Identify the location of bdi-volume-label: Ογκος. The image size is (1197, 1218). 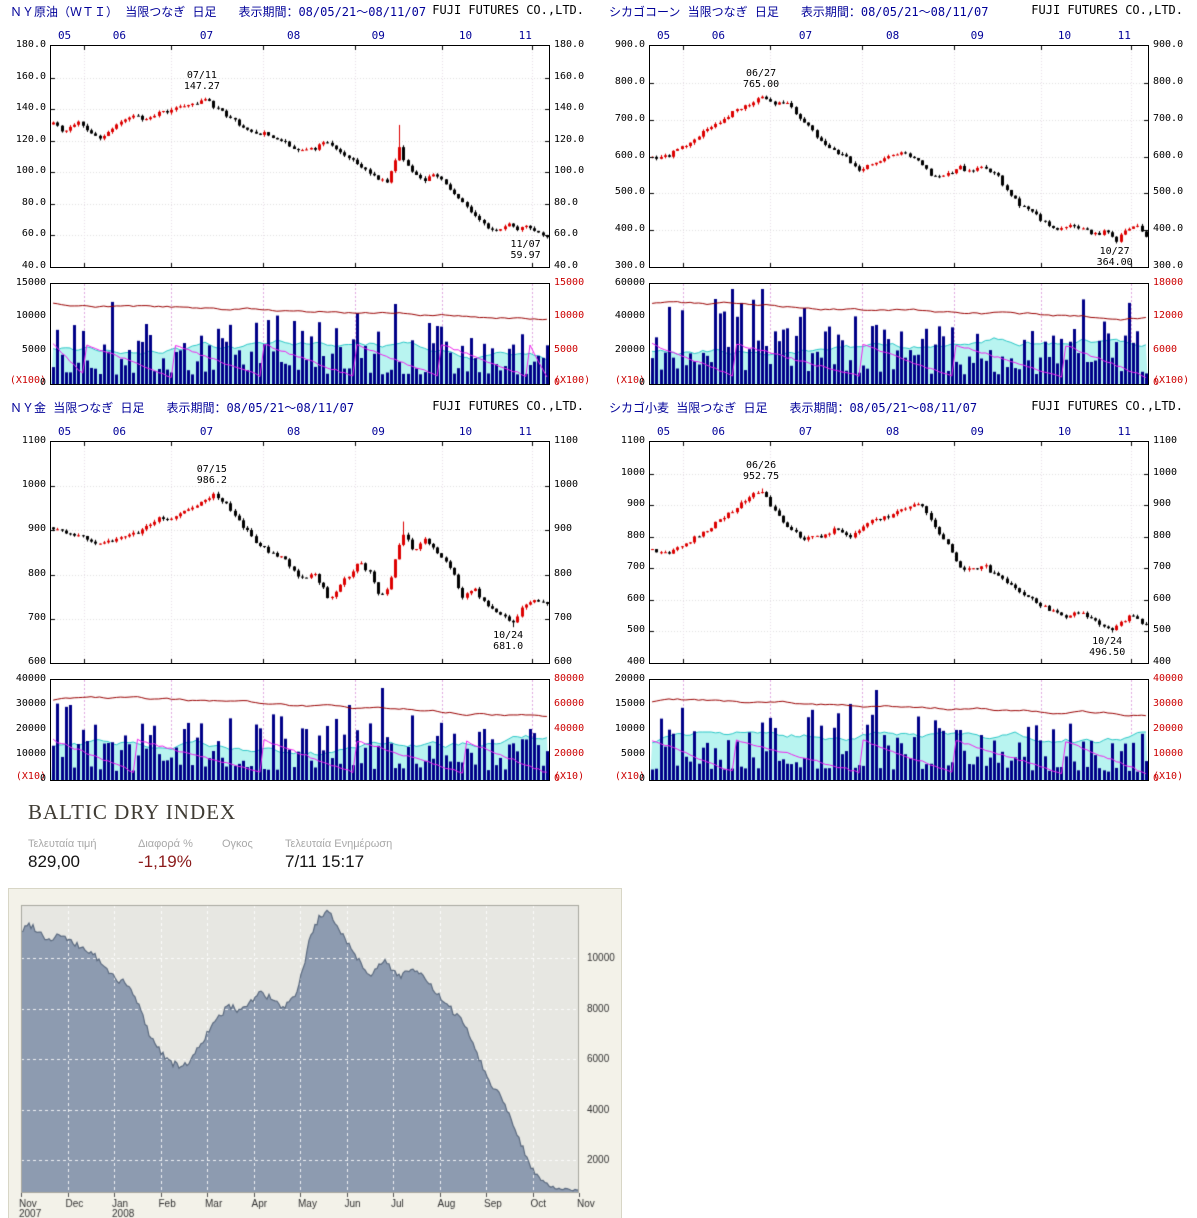
(237, 844).